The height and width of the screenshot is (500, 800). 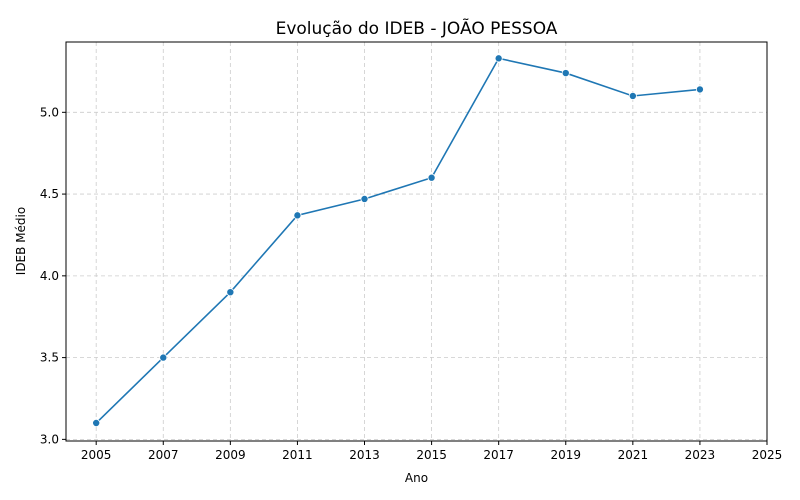 What do you see at coordinates (49, 276) in the screenshot?
I see `y-tick-label: 4.0` at bounding box center [49, 276].